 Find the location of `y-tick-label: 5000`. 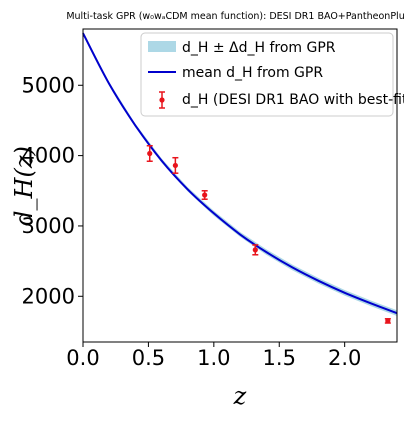

y-tick-label: 5000 is located at coordinates (48, 85).